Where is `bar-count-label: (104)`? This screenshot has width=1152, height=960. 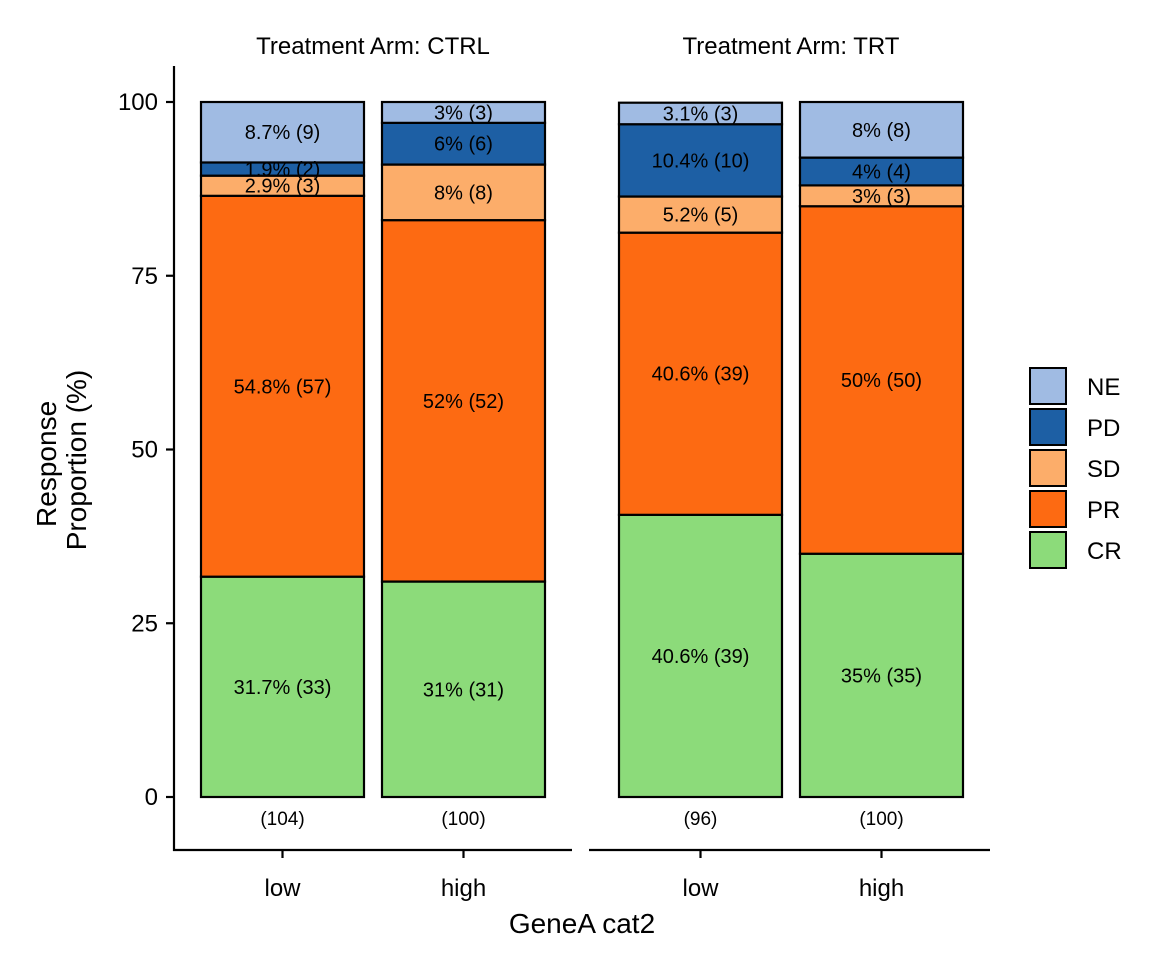 bar-count-label: (104) is located at coordinates (282, 819).